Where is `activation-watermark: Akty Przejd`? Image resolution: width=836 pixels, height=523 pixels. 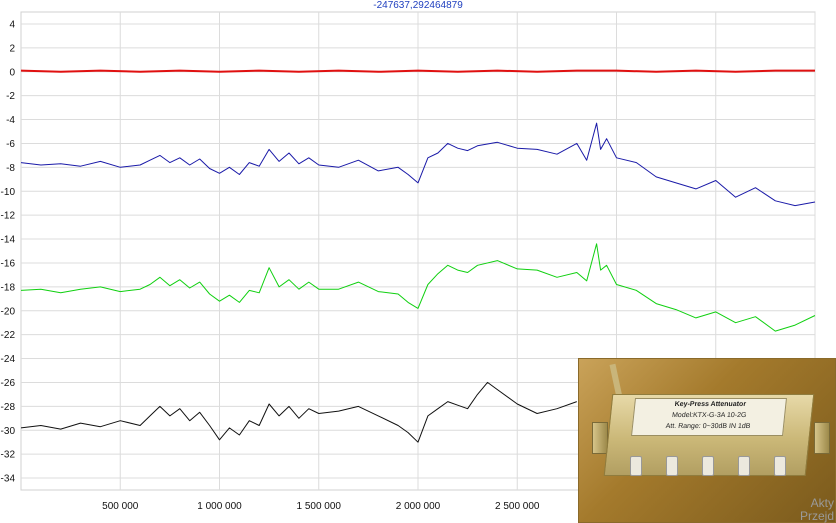
activation-watermark: Akty Przejd is located at coordinates (817, 510).